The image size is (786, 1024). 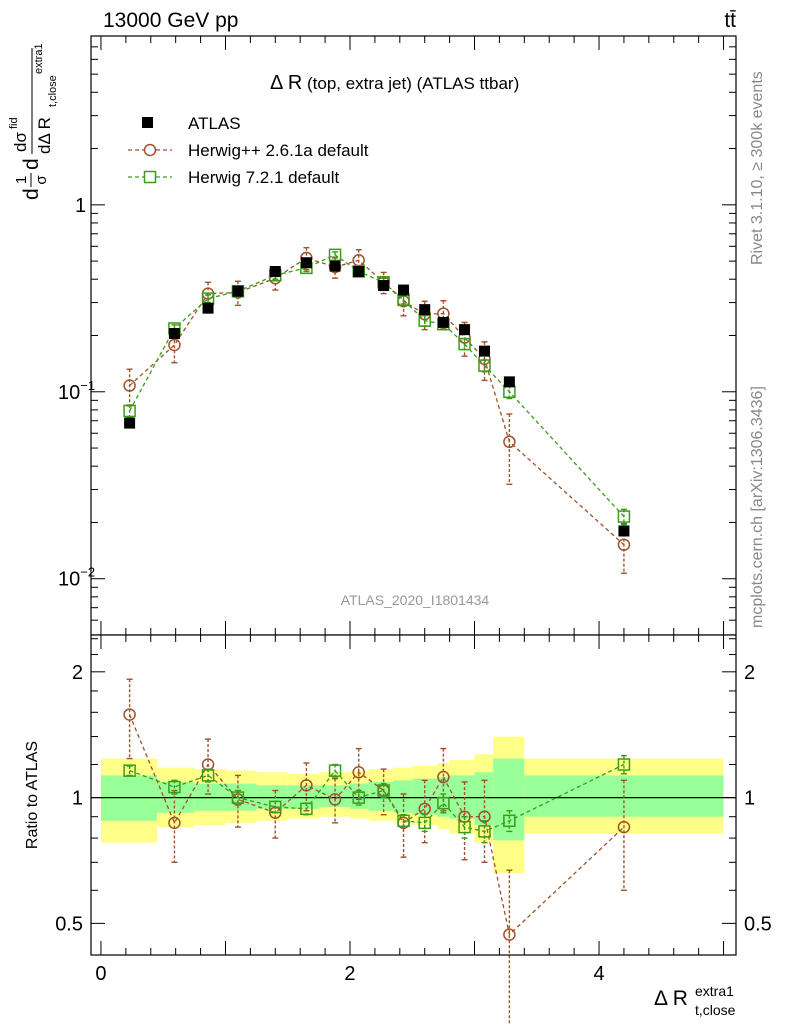 I want to click on main-ytick-exponent: −1, so click(x=87, y=385).